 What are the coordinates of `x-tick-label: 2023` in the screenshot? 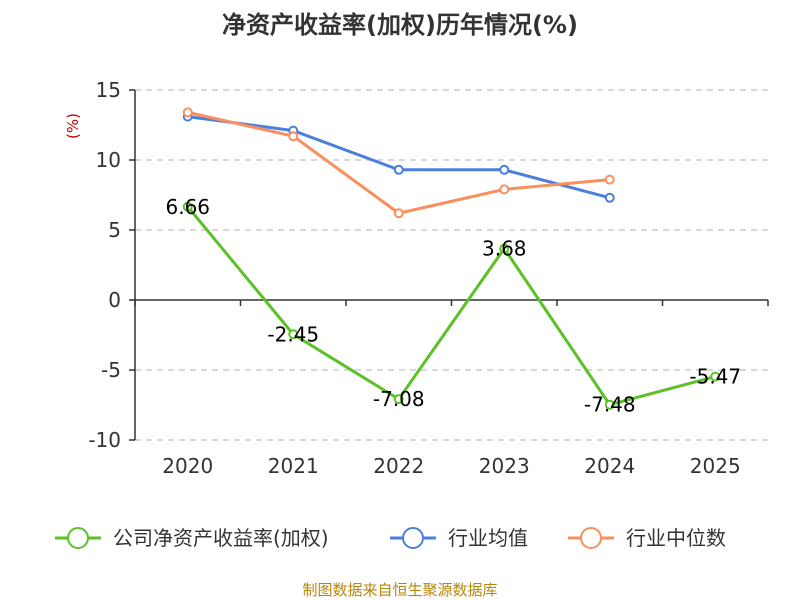 It's located at (504, 466).